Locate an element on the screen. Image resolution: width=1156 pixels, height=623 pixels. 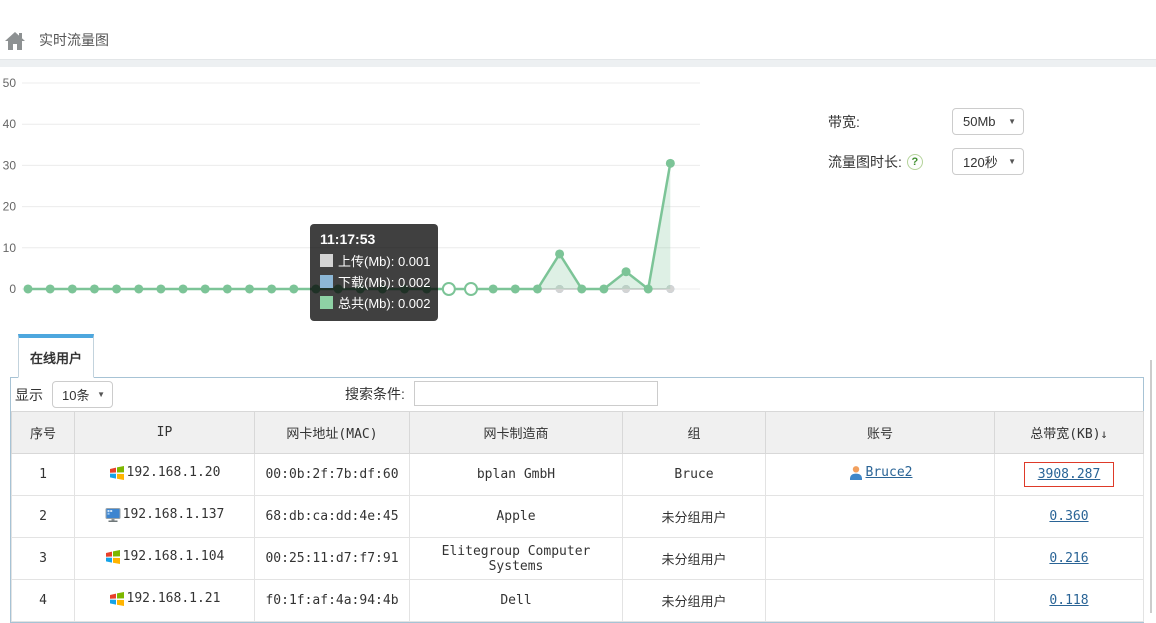
ip-value: 192.168.1.137 is located at coordinates (173, 514).